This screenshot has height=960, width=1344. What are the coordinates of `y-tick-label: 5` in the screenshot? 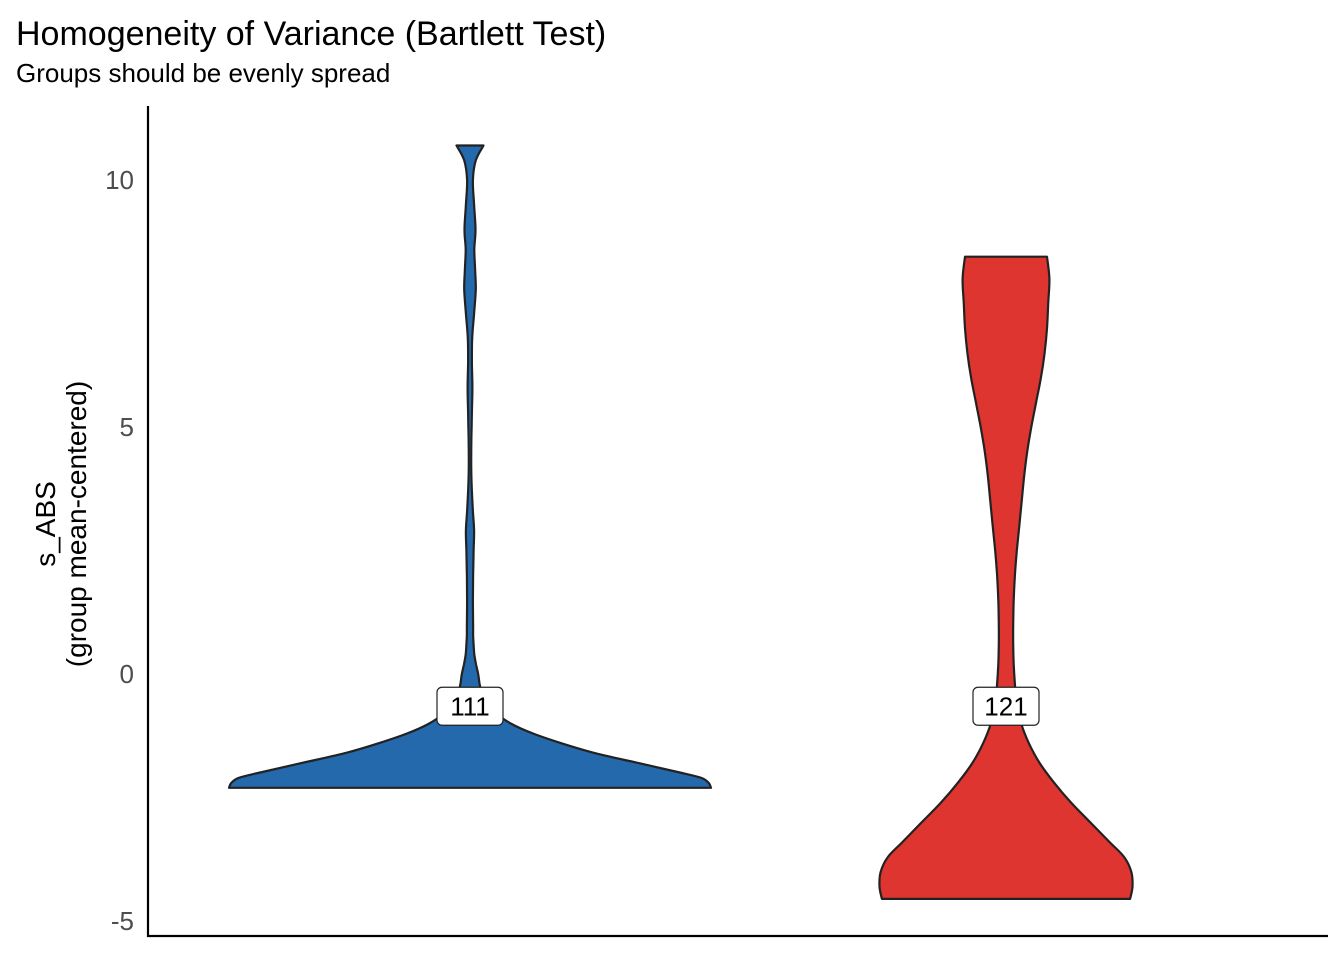 It's located at (127, 427).